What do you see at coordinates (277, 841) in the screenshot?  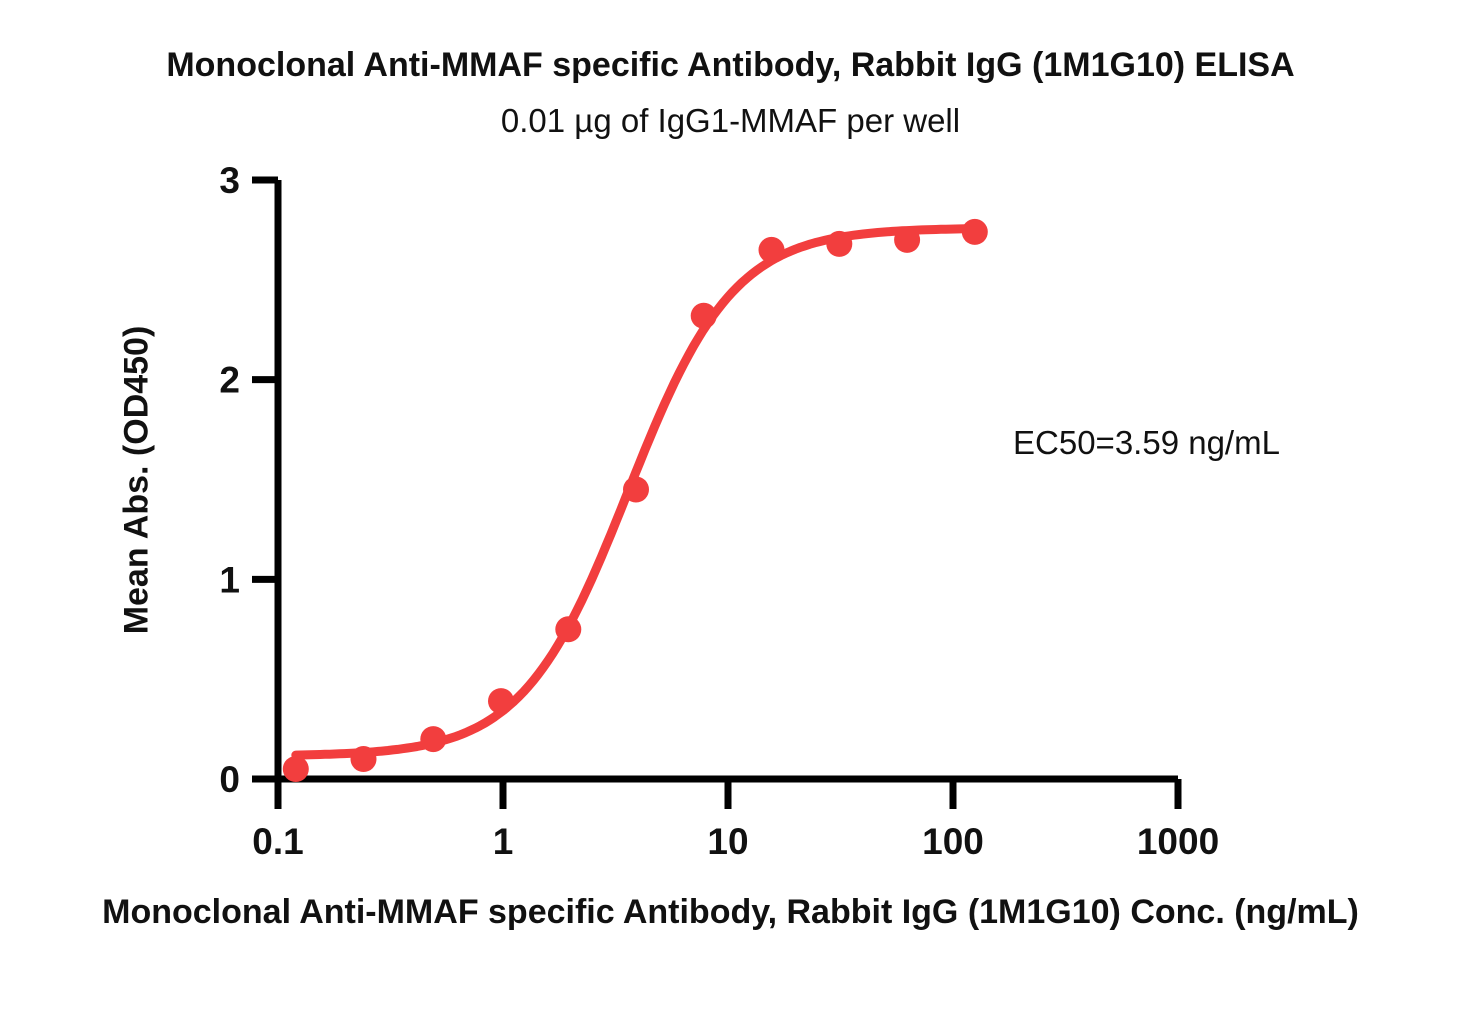 I see `x-tick-label: 0.1` at bounding box center [277, 841].